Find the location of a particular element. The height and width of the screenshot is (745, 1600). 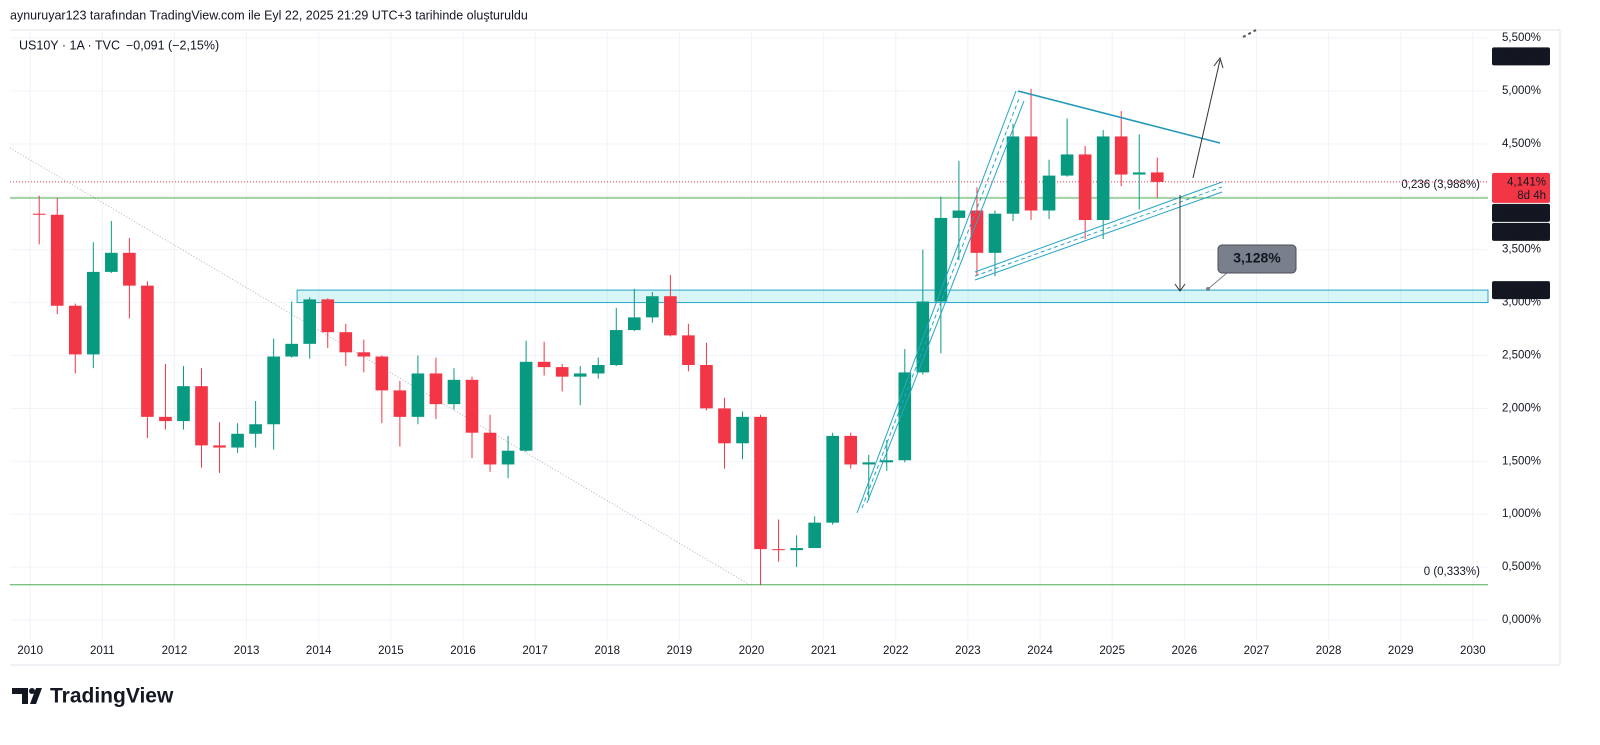

arrow-up-head is located at coordinates (1218, 62).